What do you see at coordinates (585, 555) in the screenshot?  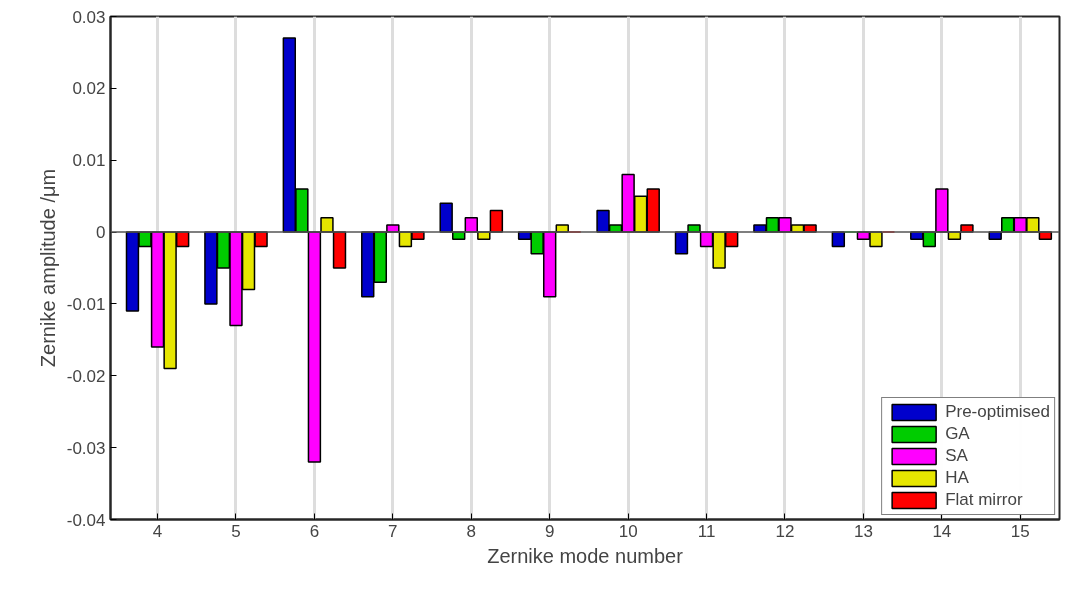 I see `x-axis-title: Zernike mode number` at bounding box center [585, 555].